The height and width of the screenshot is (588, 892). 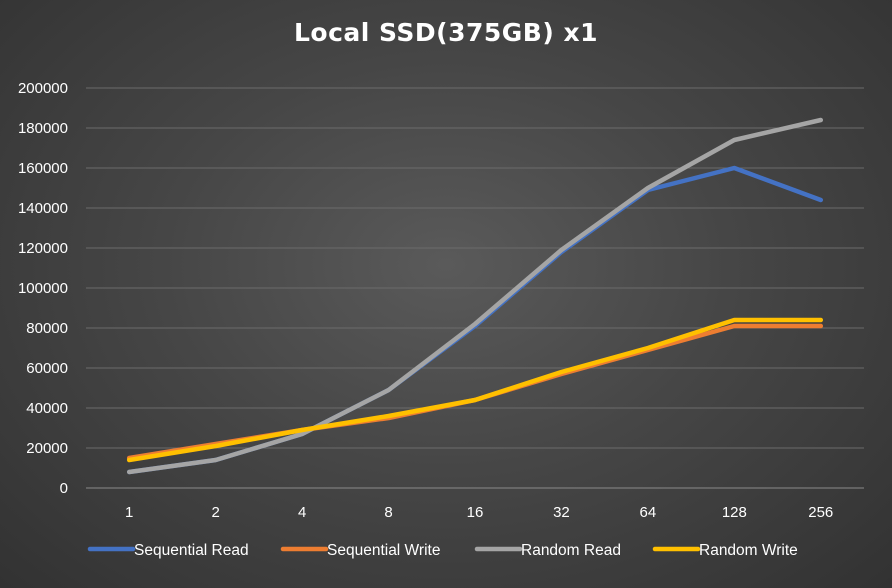 What do you see at coordinates (215, 512) in the screenshot?
I see `x-tick-label: 2` at bounding box center [215, 512].